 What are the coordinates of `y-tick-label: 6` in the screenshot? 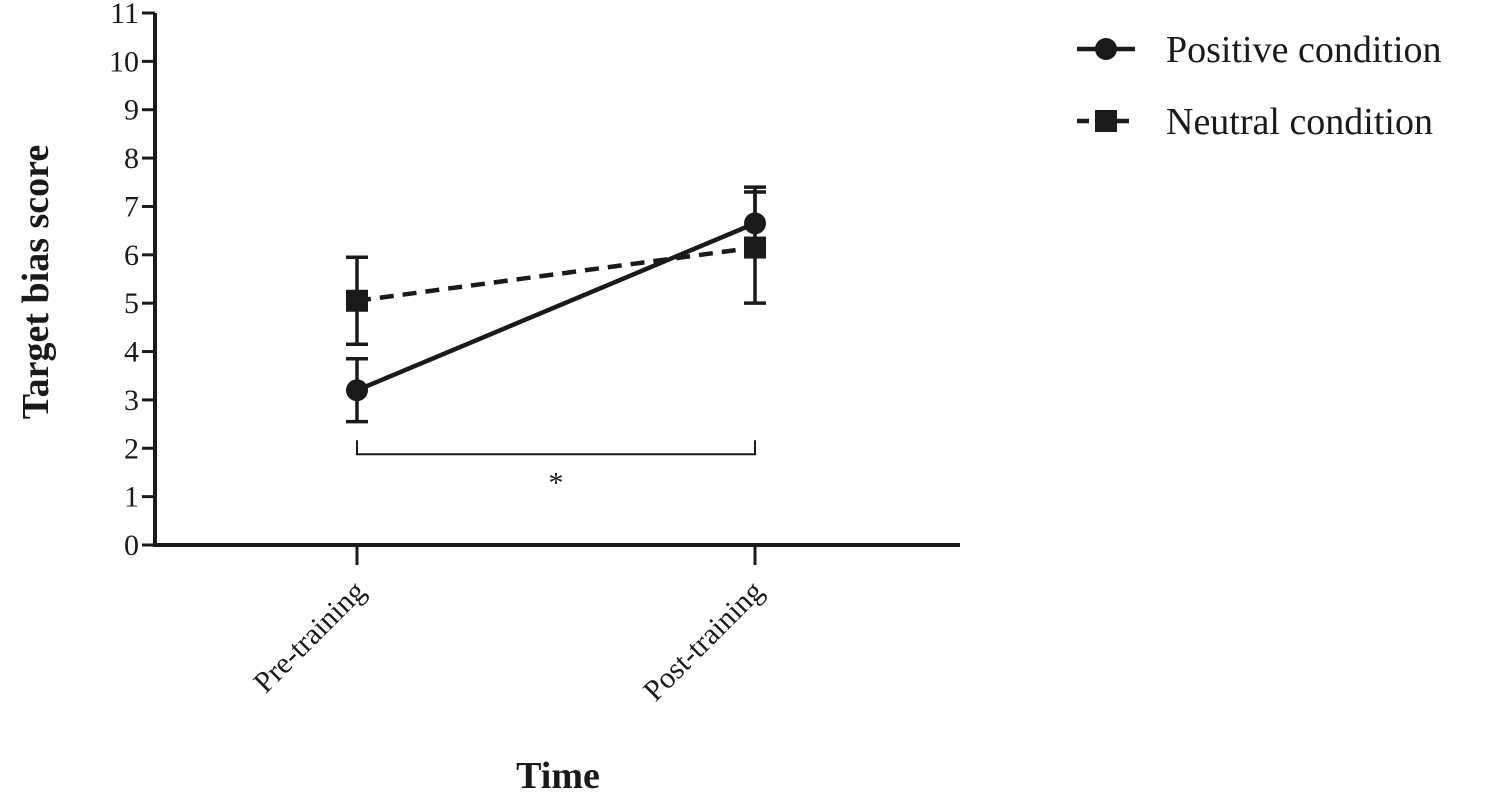 It's located at (131, 255).